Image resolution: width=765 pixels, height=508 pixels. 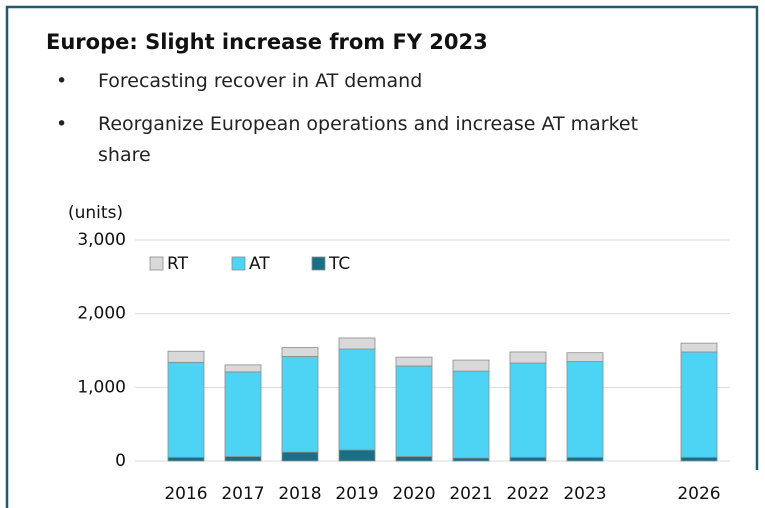 What do you see at coordinates (178, 264) in the screenshot?
I see `legend-label: RT` at bounding box center [178, 264].